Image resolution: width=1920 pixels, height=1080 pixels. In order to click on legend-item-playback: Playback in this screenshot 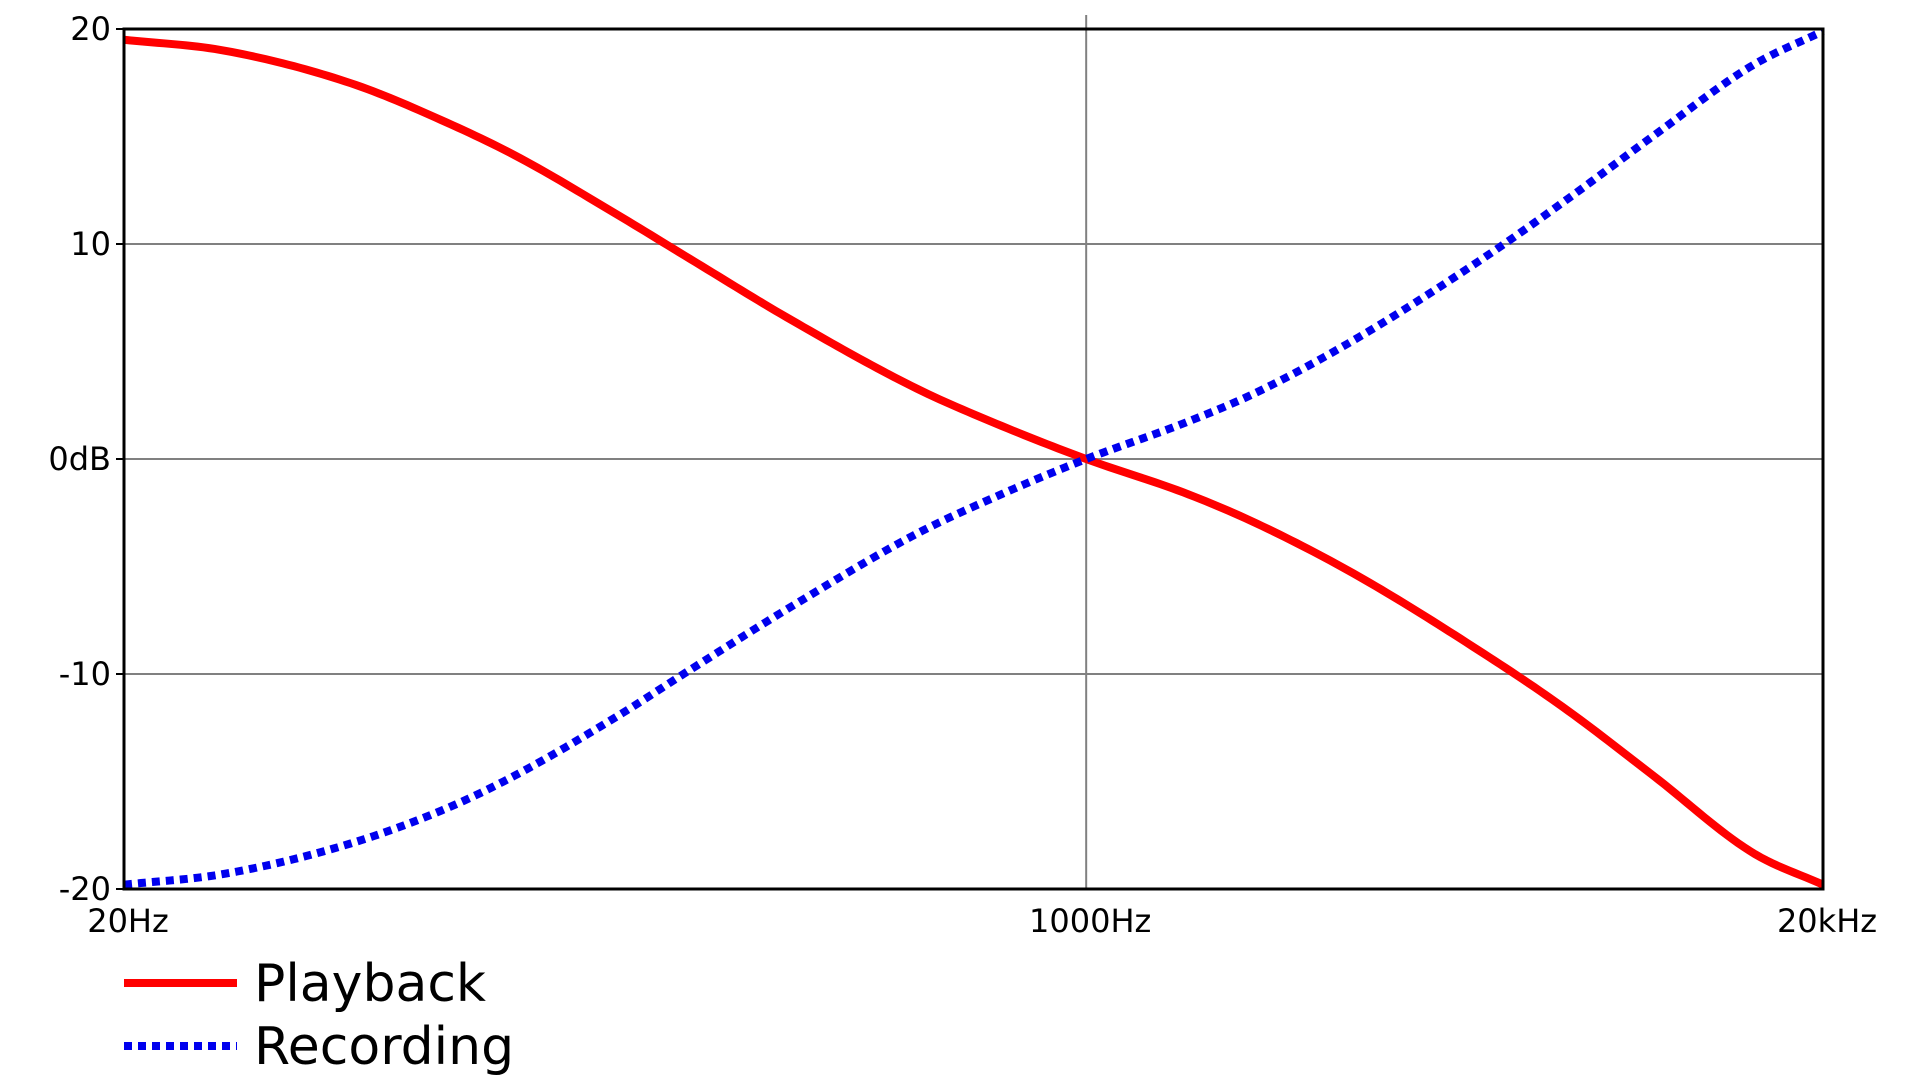, I will do `click(305, 984)`.